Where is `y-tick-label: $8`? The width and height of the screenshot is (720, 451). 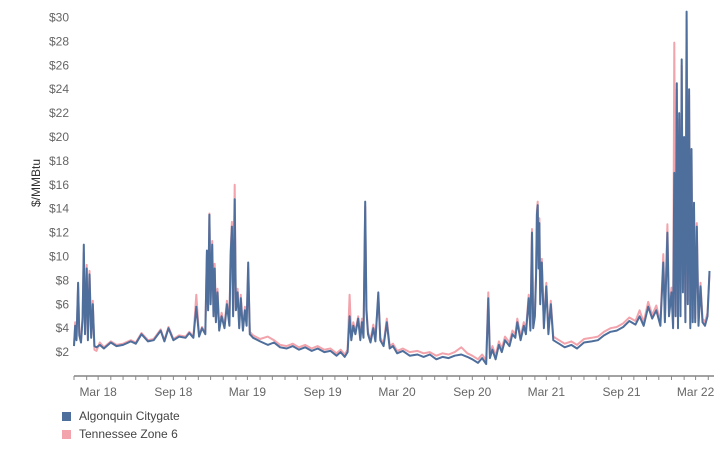 y-tick-label: $8 is located at coordinates (63, 280).